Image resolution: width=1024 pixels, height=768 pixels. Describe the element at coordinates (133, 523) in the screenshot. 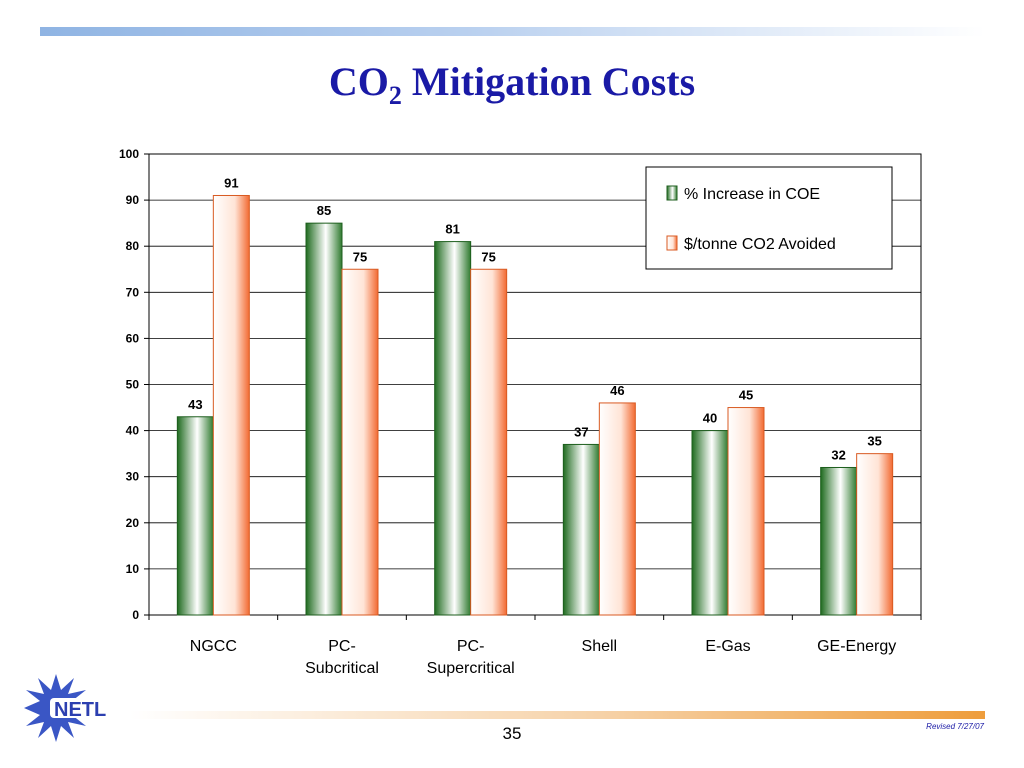

I see `y-tick-label: 20` at that location.